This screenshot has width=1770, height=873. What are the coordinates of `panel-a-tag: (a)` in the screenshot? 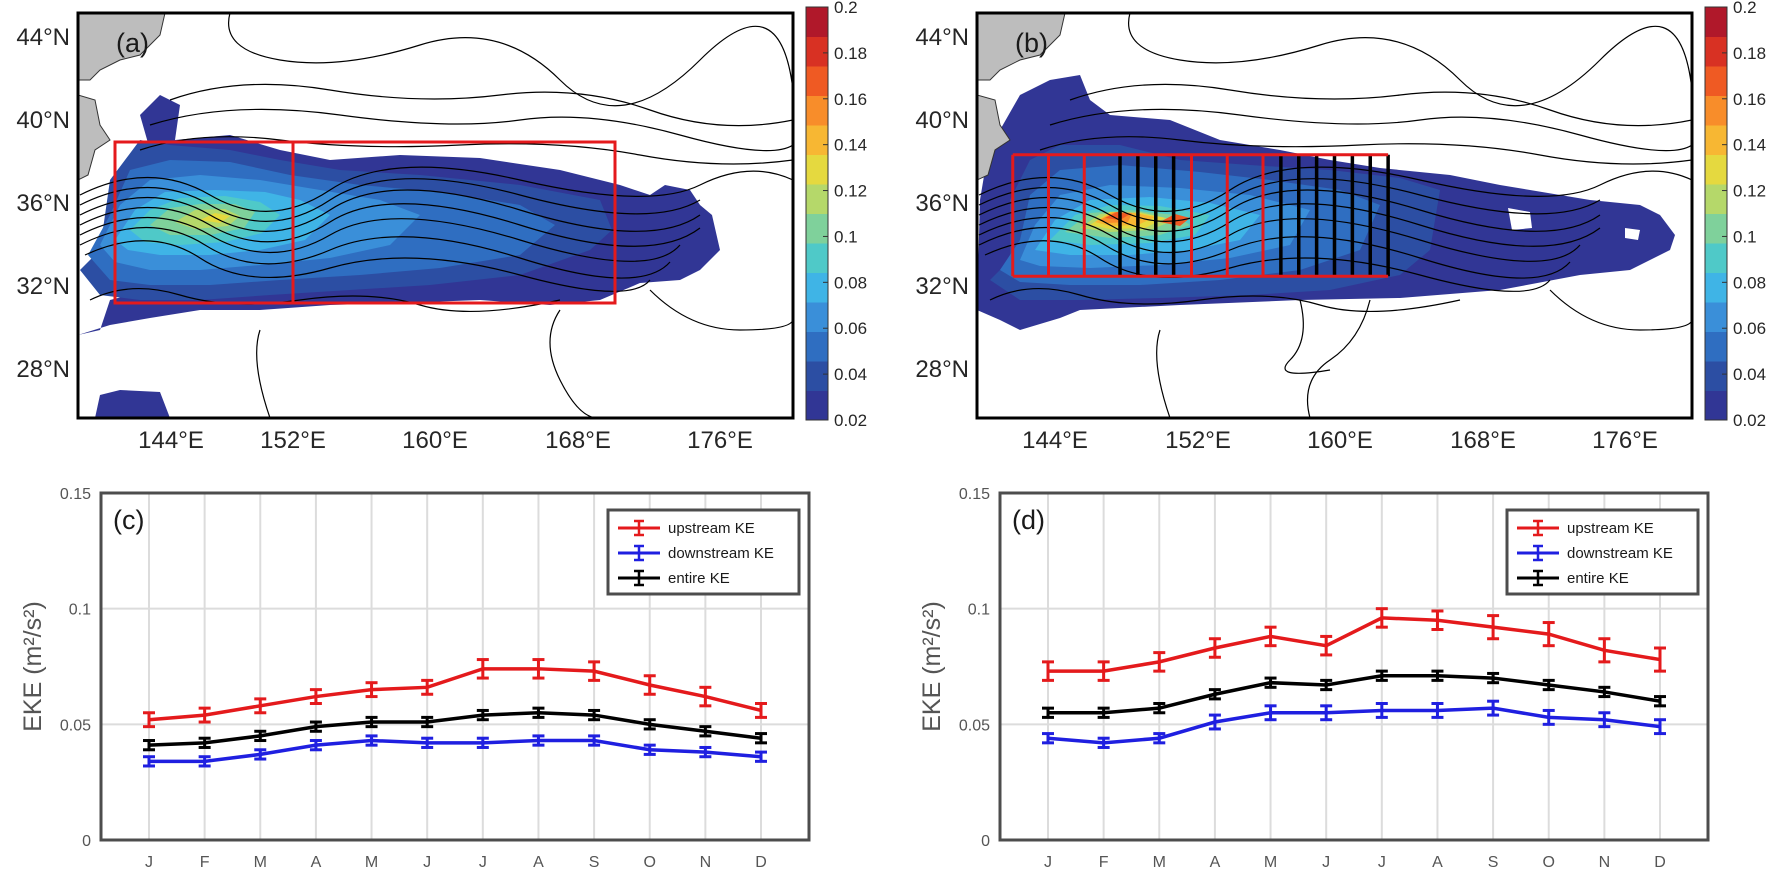 It's located at (132, 43).